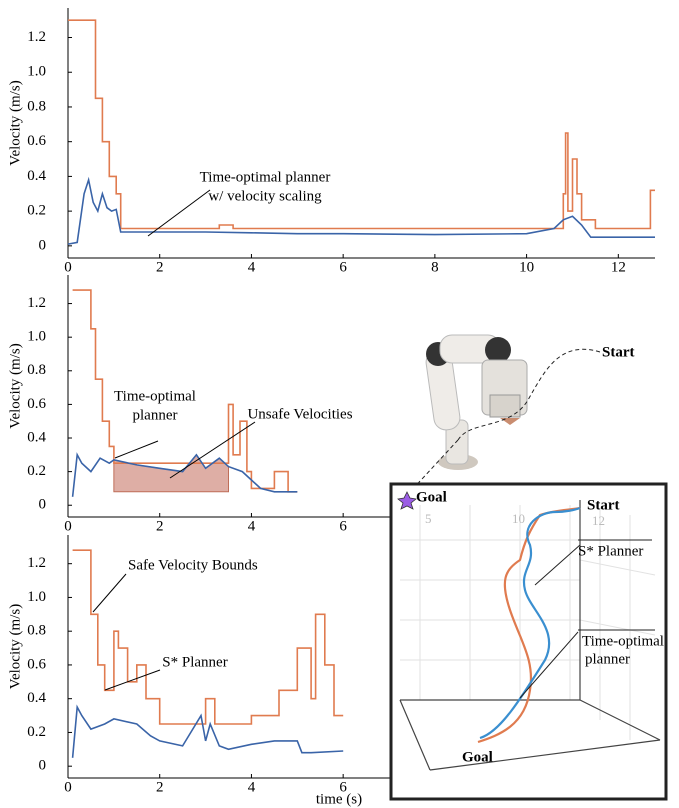  I want to click on inset-faint-tick: 10, so click(518, 518).